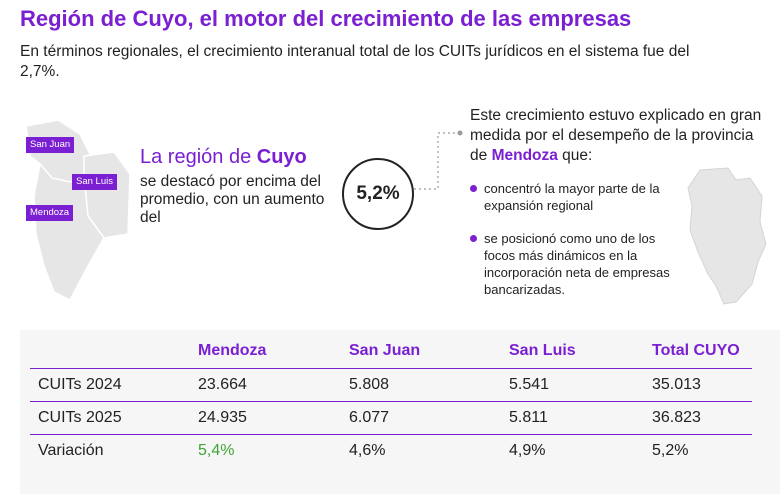 The height and width of the screenshot is (504, 780). I want to click on table-cell: 5.808, so click(421, 385).